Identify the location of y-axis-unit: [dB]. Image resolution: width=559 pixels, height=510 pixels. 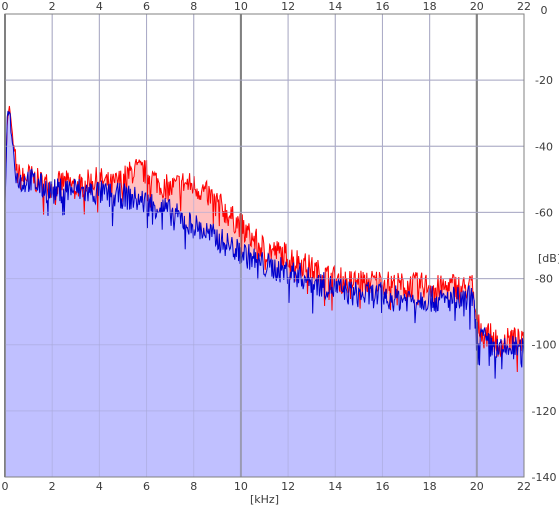
(548, 258).